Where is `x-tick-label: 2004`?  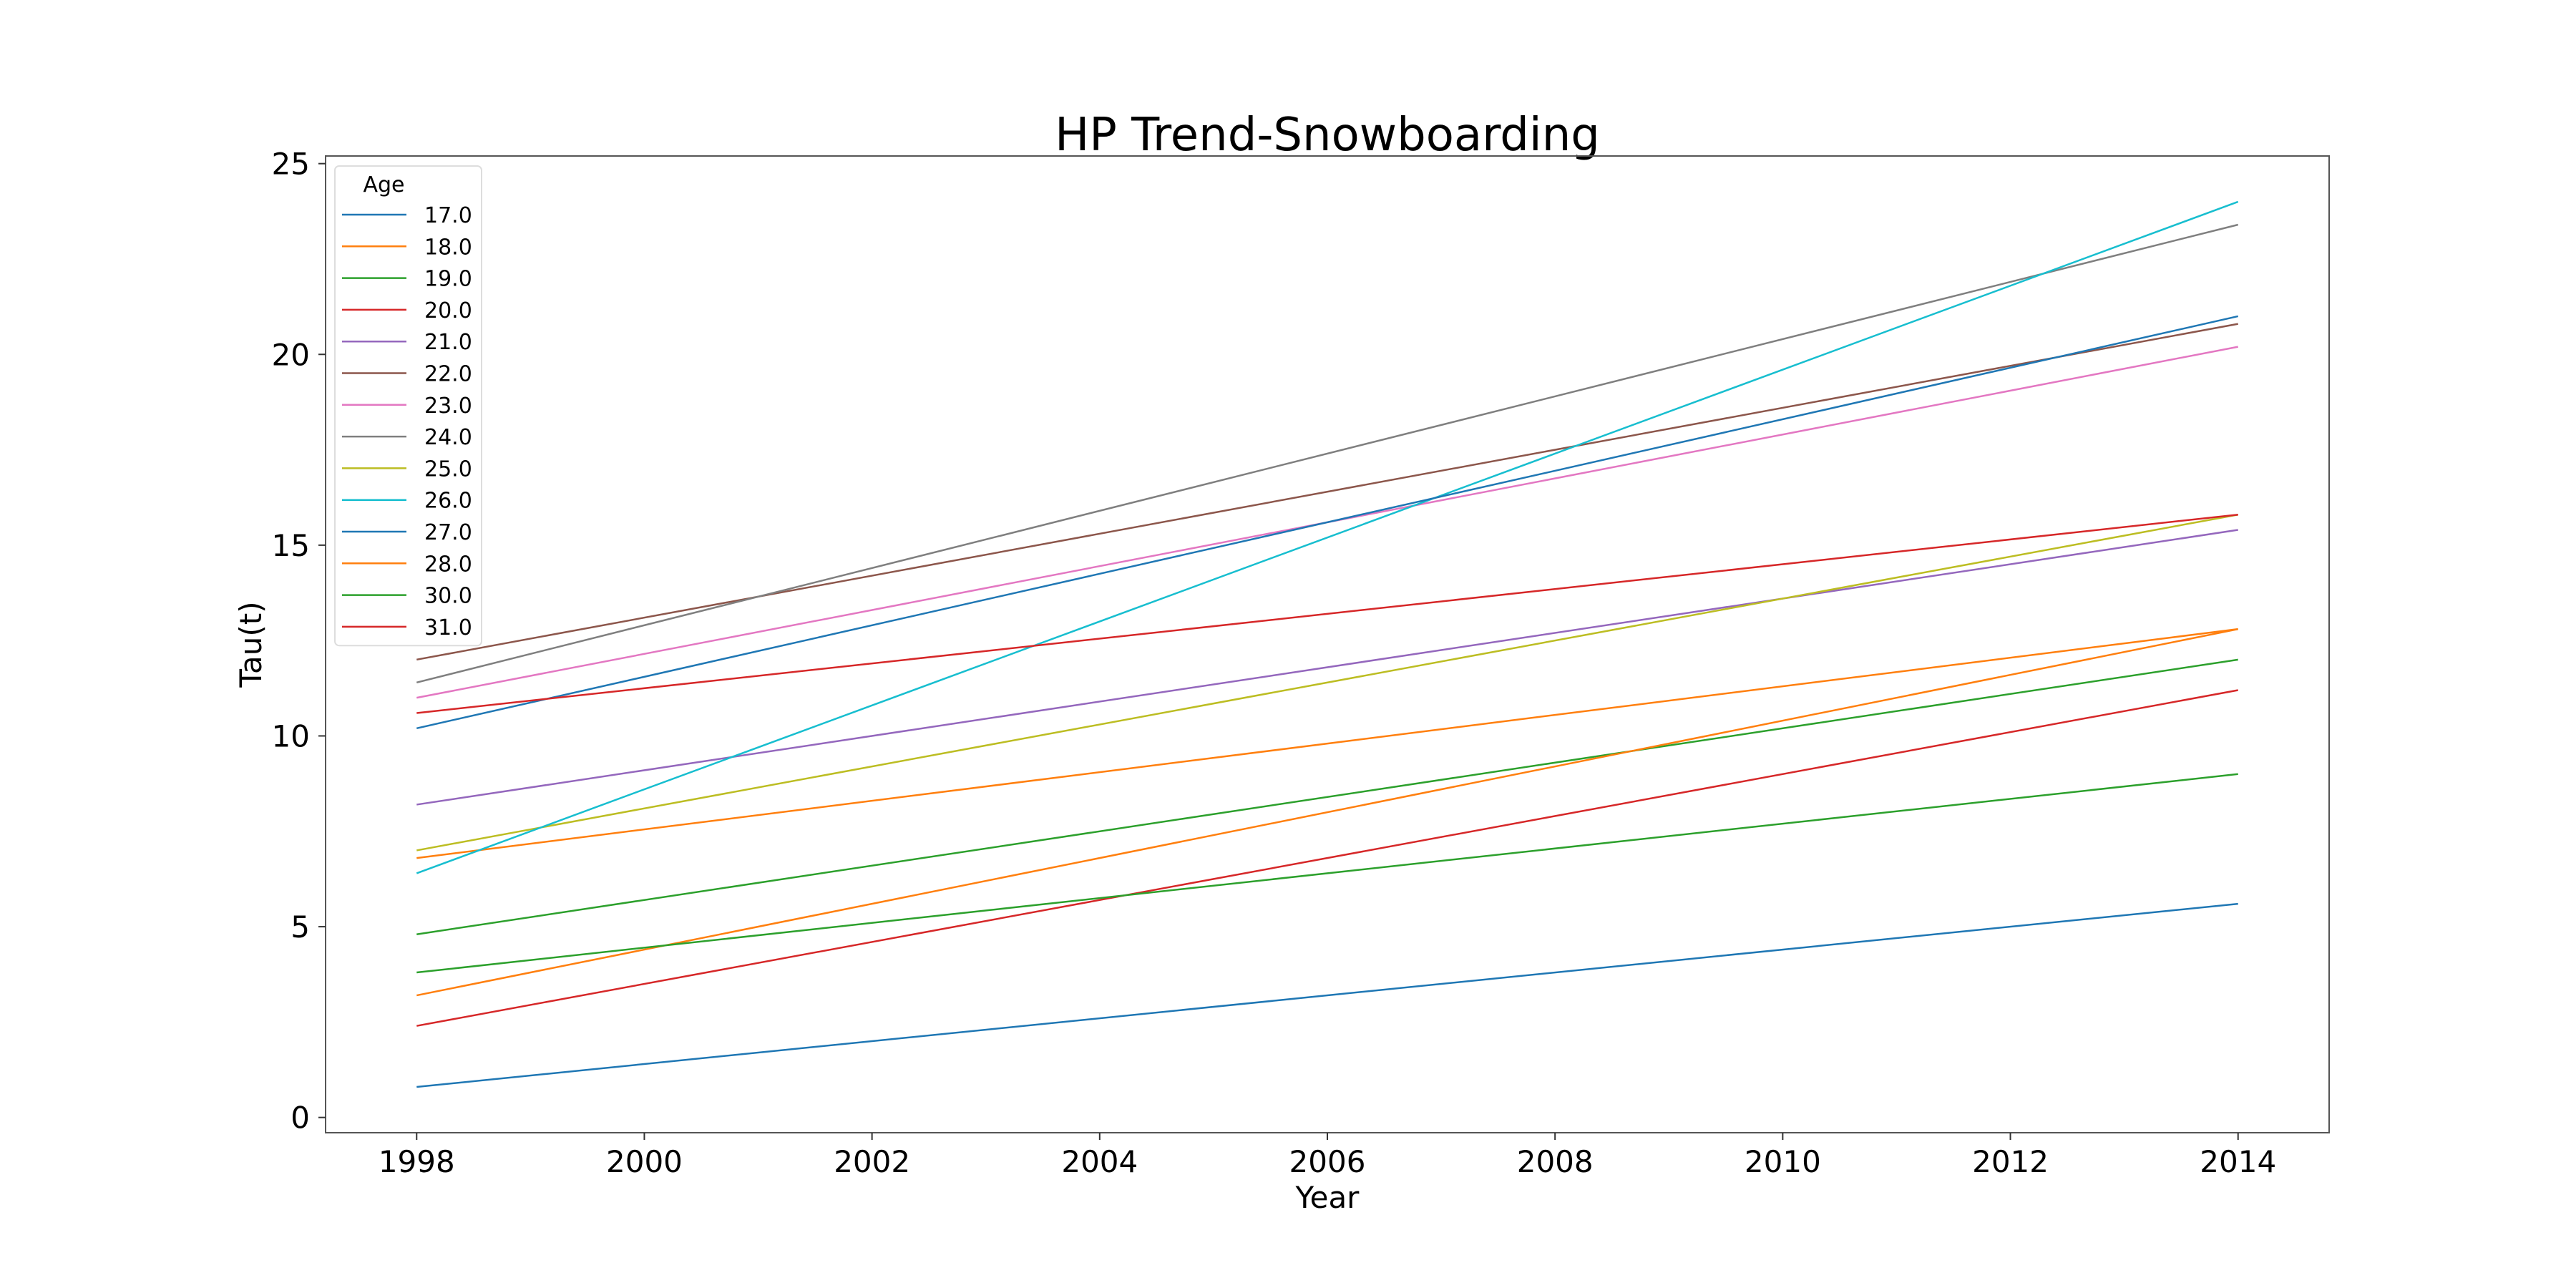 x-tick-label: 2004 is located at coordinates (1099, 1161).